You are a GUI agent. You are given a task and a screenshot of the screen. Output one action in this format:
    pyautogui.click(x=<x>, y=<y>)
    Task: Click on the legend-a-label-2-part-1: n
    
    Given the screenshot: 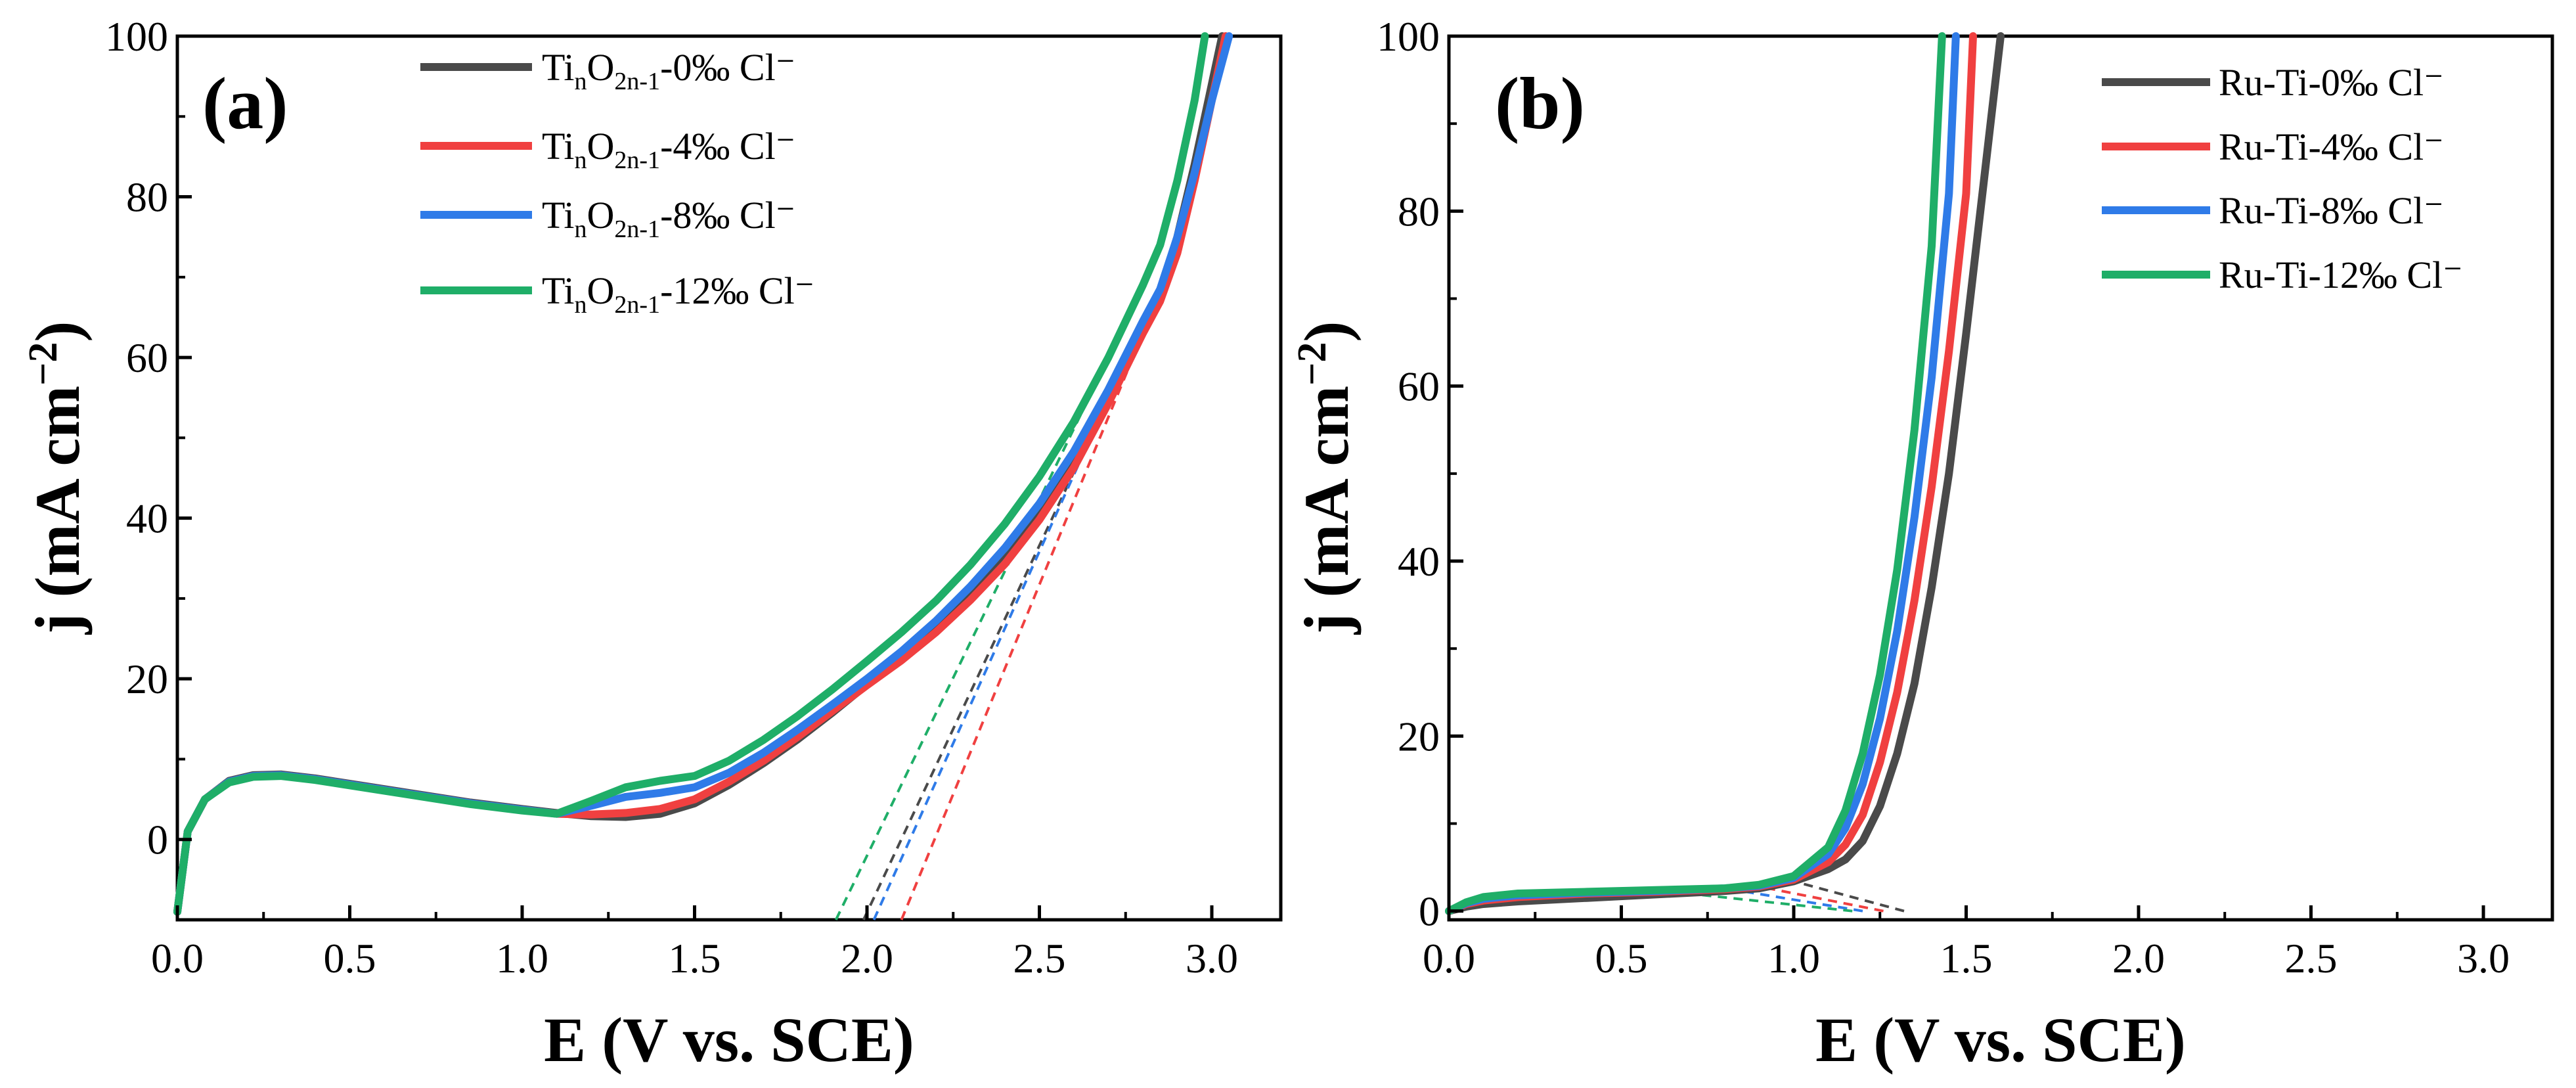 What is the action you would take?
    pyautogui.click(x=581, y=229)
    